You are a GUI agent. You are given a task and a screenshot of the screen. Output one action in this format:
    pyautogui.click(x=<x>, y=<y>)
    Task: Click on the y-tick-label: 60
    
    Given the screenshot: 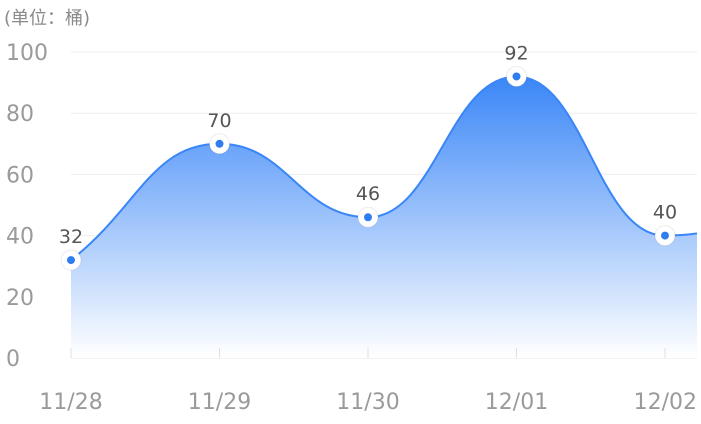 What is the action you would take?
    pyautogui.click(x=20, y=175)
    